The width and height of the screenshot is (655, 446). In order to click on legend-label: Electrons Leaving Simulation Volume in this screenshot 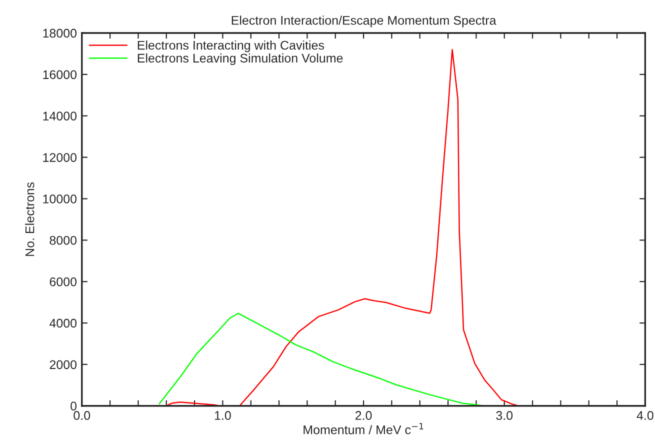, I will do `click(240, 59)`.